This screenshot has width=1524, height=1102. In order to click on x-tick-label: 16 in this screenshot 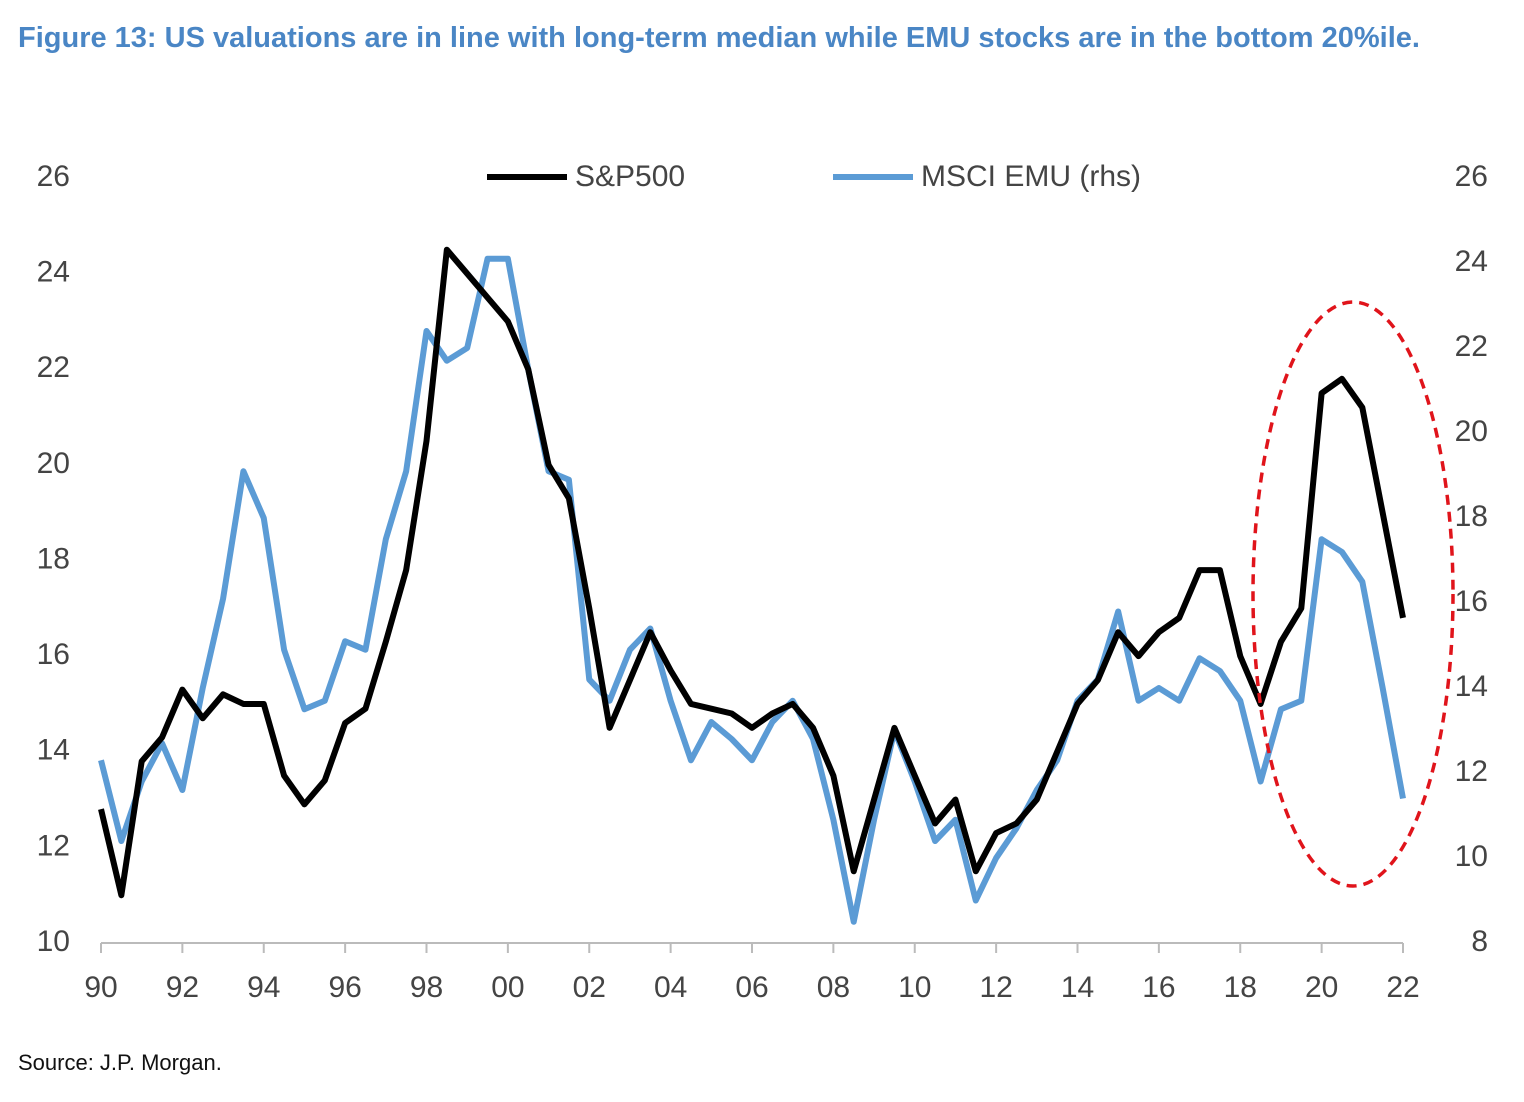, I will do `click(1158, 987)`.